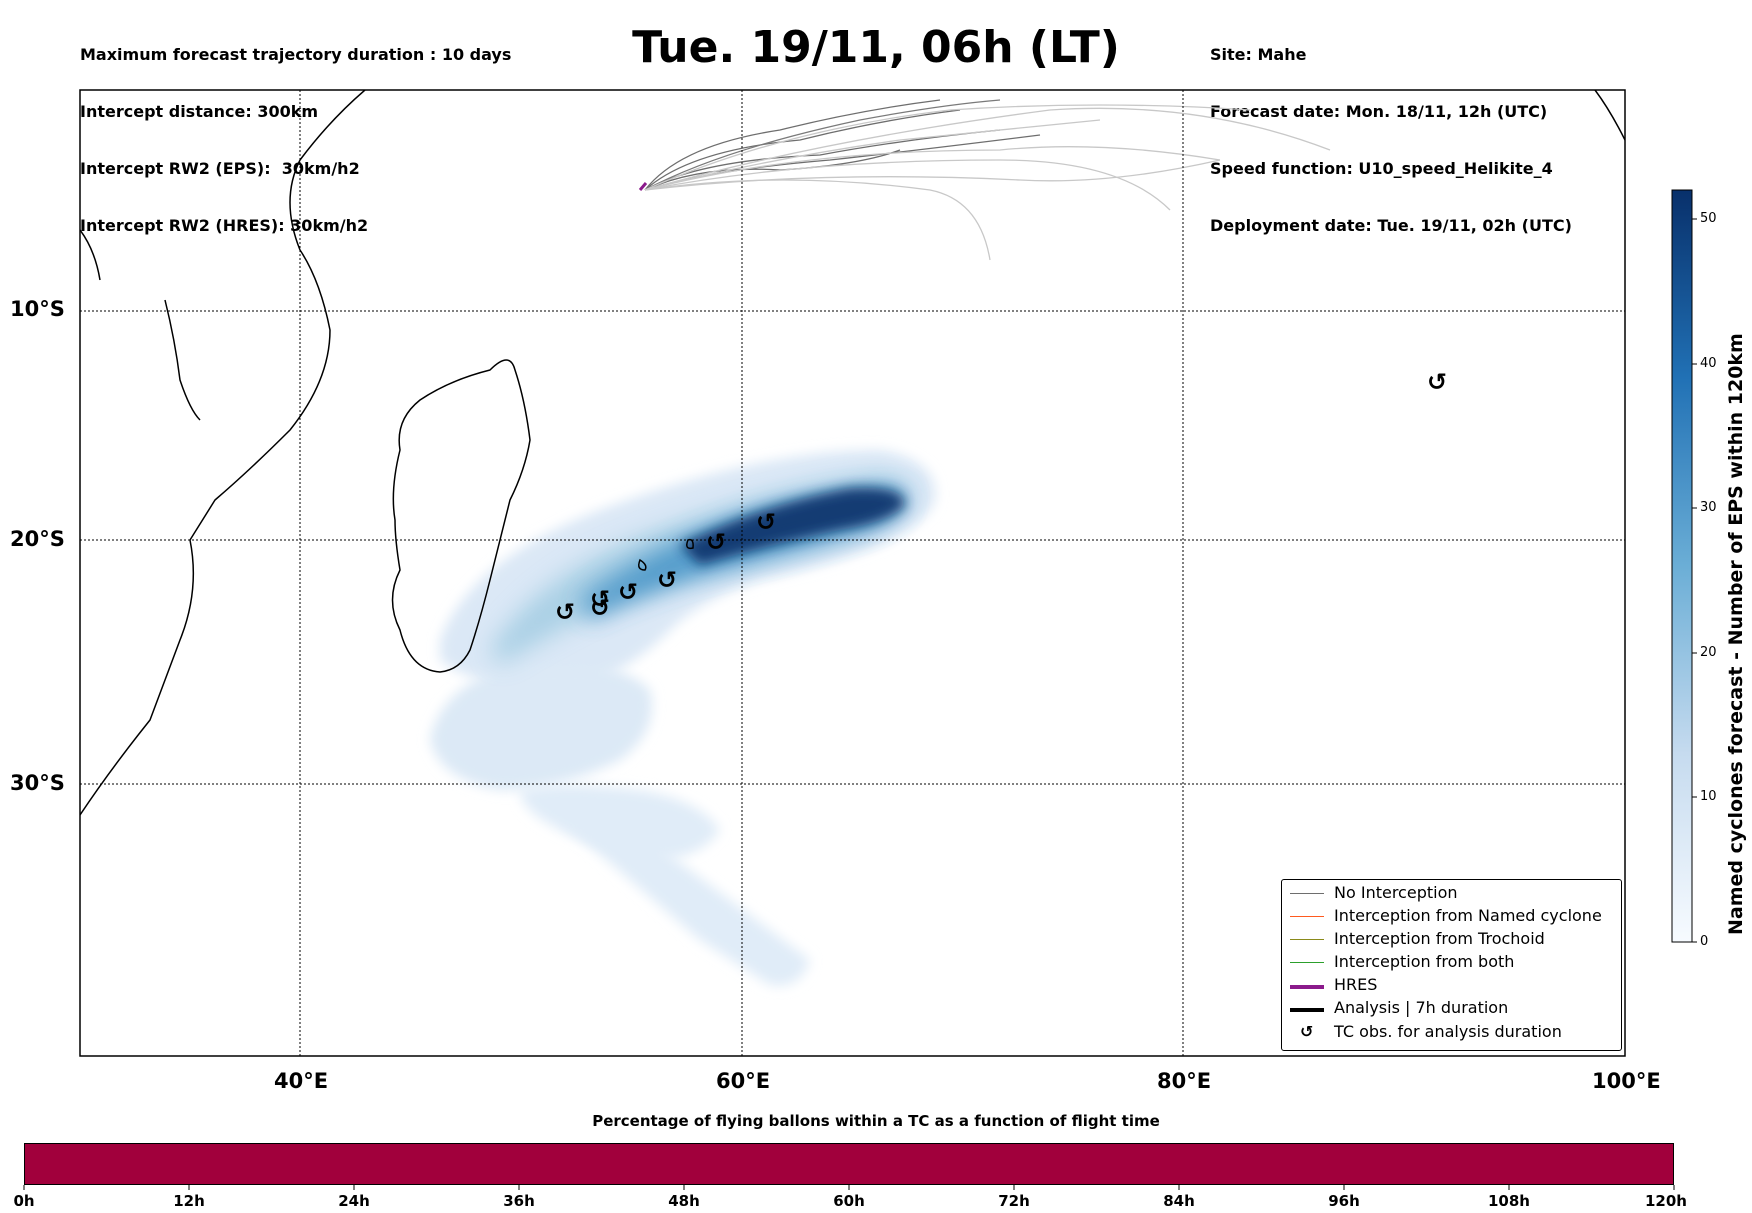  What do you see at coordinates (643, 186) in the screenshot?
I see `hres-trajectory` at bounding box center [643, 186].